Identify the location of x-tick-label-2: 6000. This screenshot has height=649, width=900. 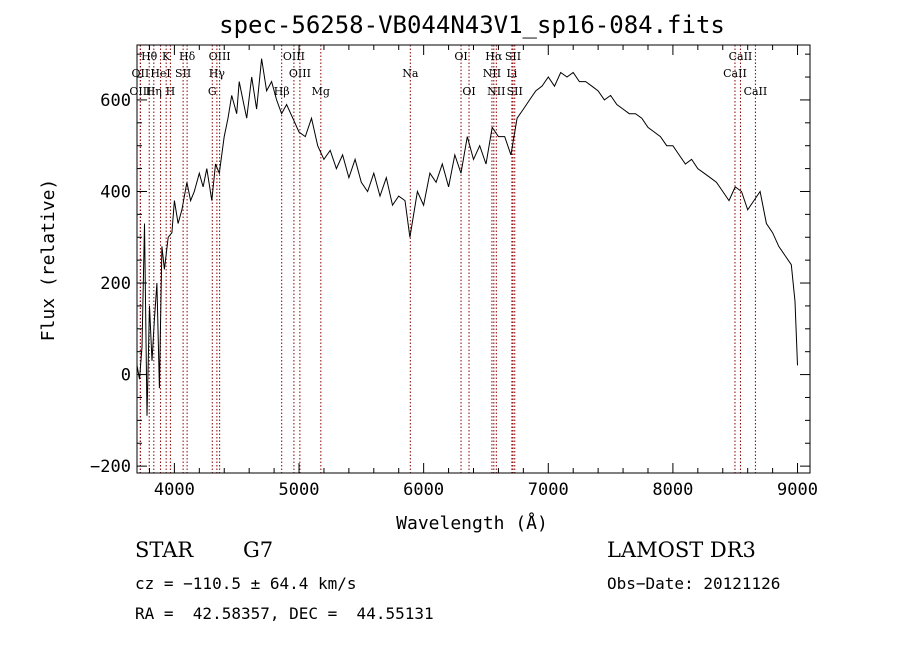
(423, 490).